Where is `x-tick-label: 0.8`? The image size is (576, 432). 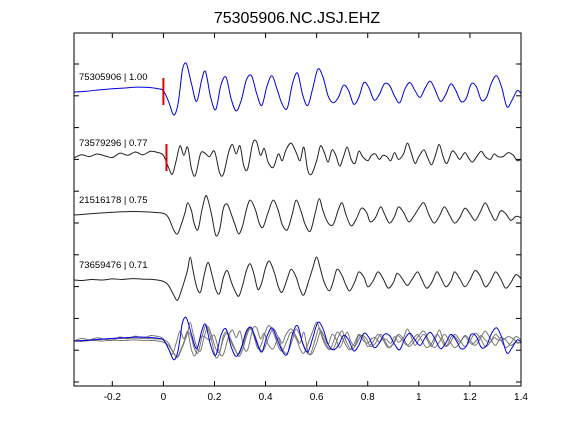 x-tick-label: 0.8 is located at coordinates (368, 397).